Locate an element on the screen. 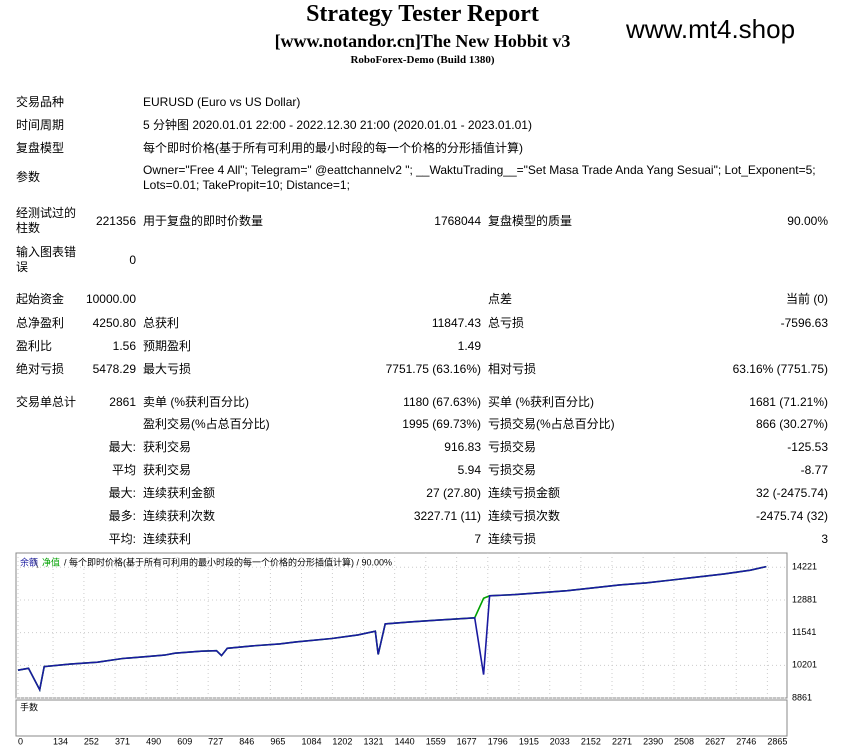  stat-value: 7751.75 (63.16%) is located at coordinates (433, 369).